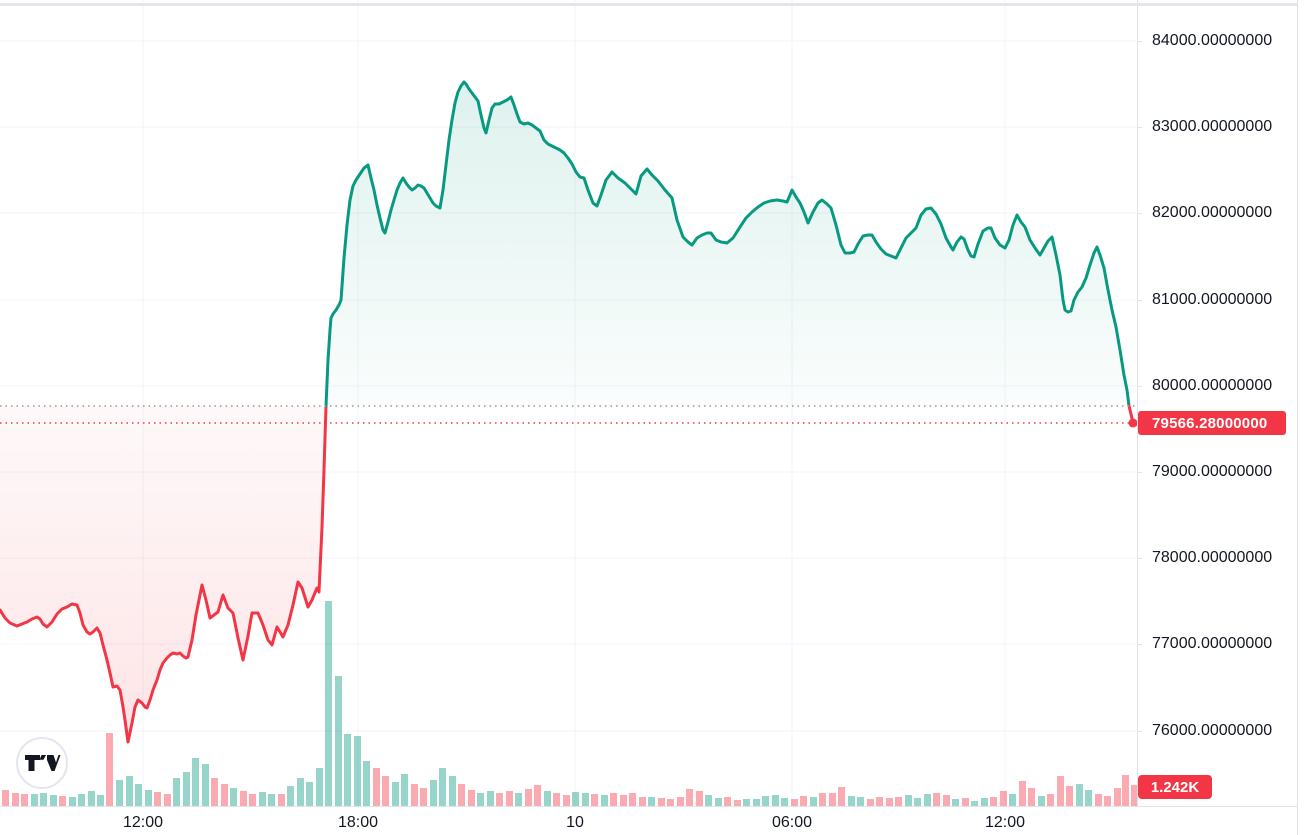 This screenshot has width=1316, height=835. I want to click on price-tick-label: 84000.00000000, so click(1212, 40).